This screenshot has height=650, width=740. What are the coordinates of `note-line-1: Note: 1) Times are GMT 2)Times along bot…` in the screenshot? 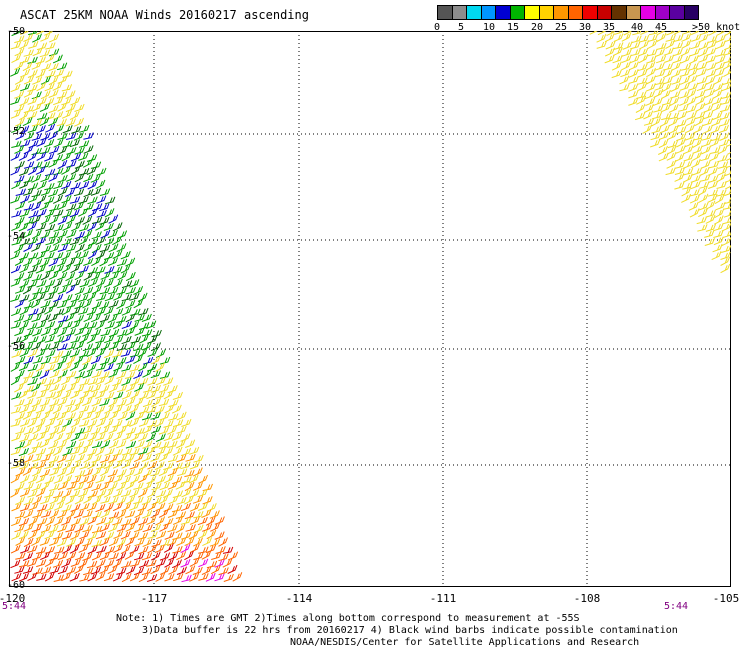 It's located at (348, 618).